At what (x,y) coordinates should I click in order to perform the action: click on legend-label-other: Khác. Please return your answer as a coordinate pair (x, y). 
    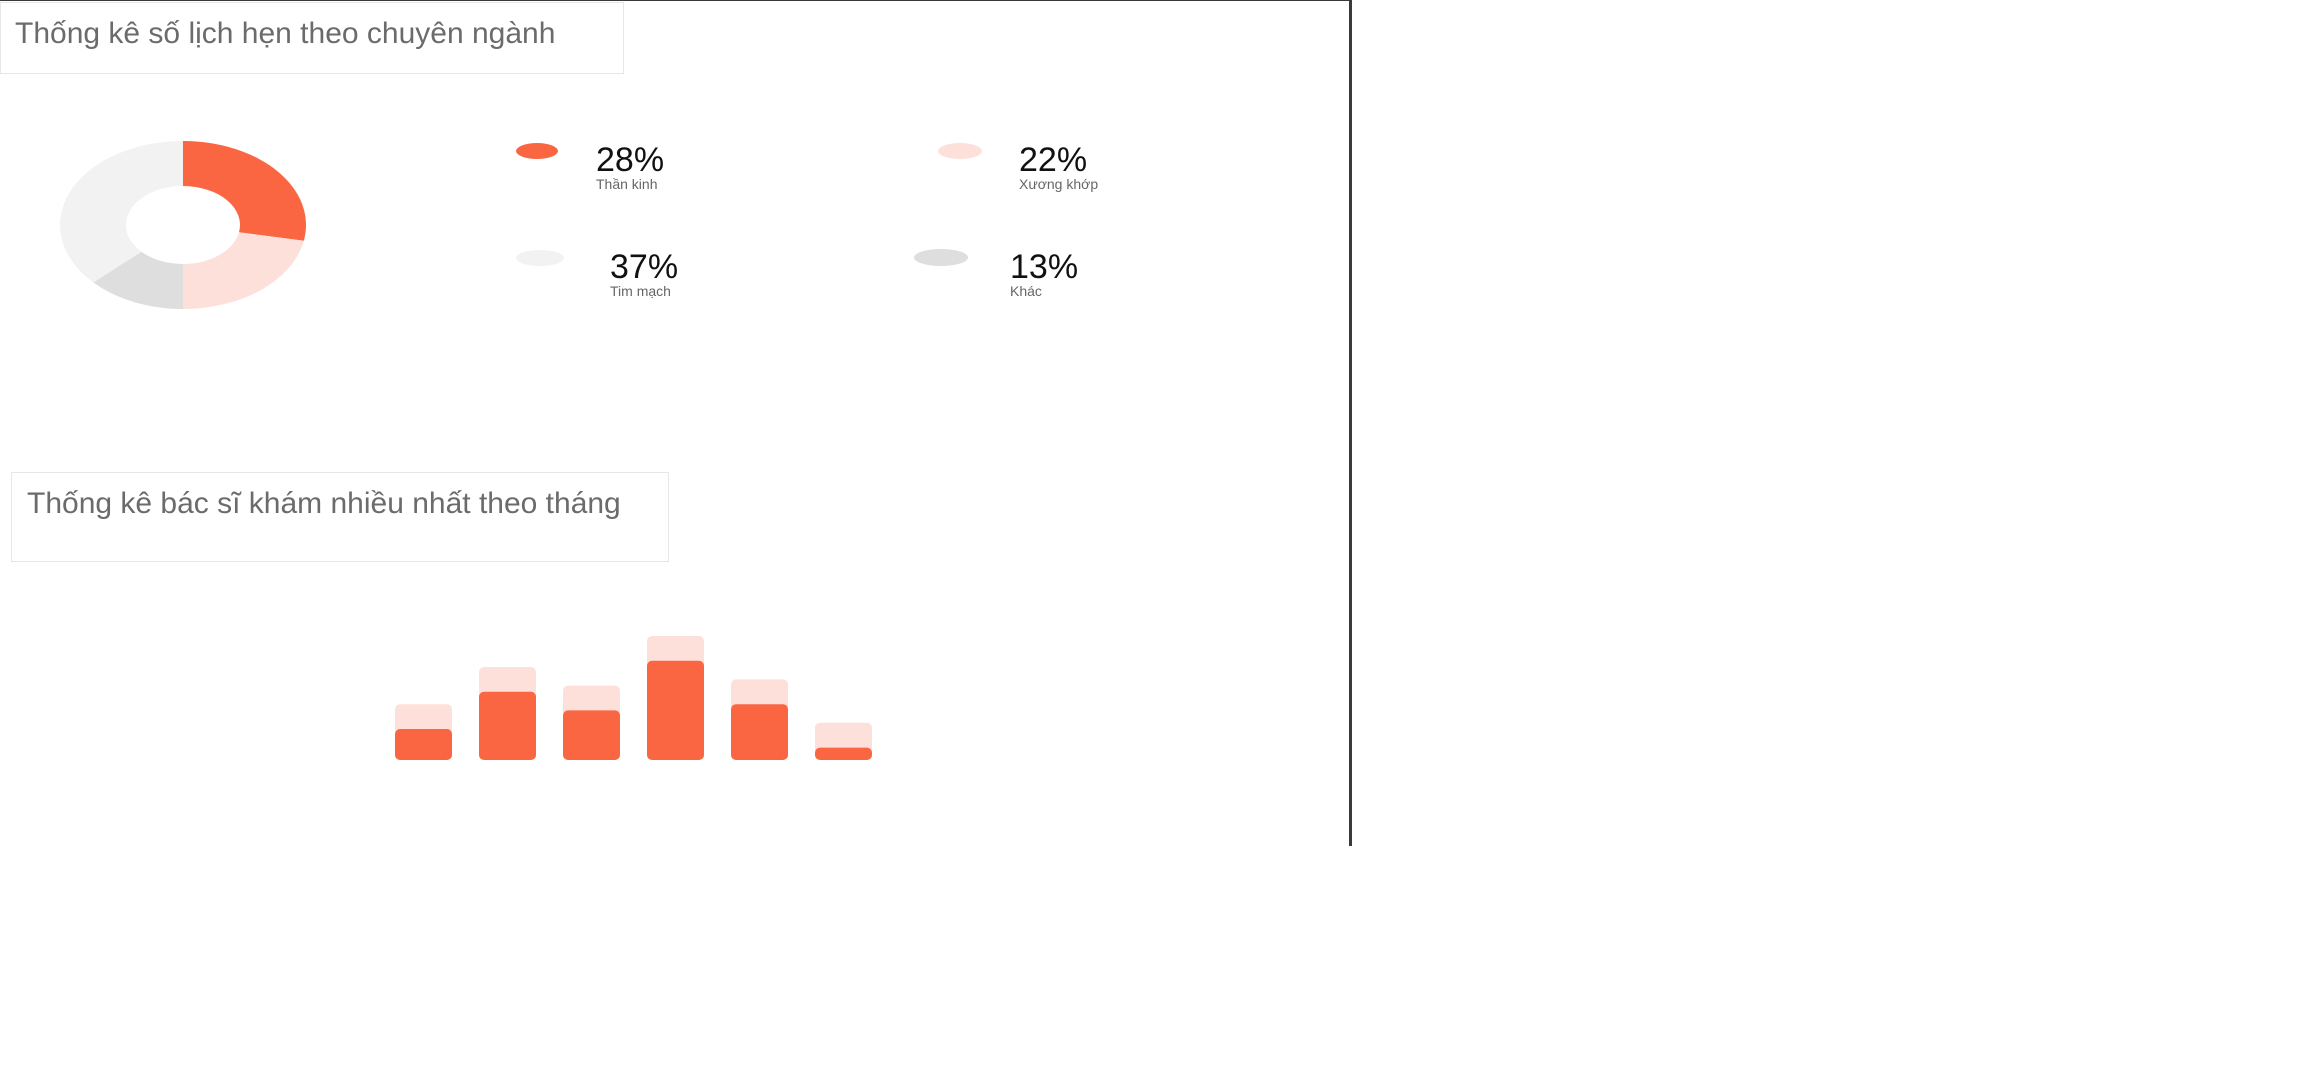
    Looking at the image, I should click on (1026, 291).